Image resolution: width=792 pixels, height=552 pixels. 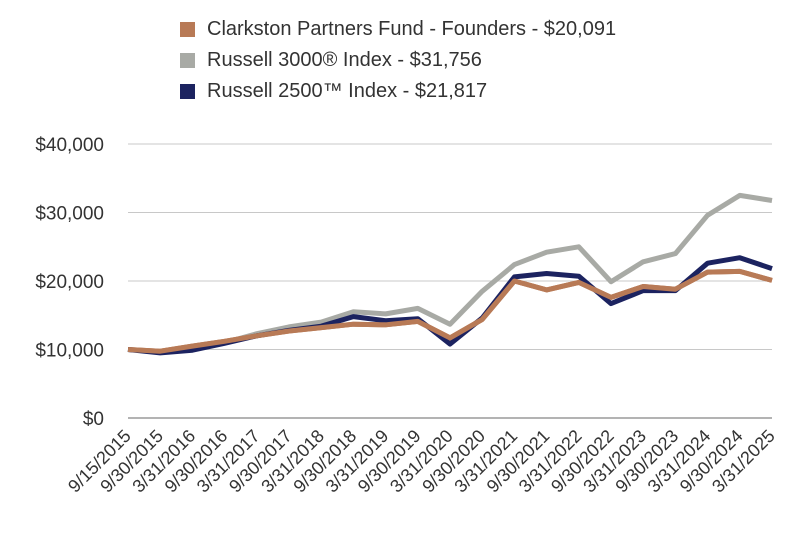 I want to click on y-tick-label: $30,000, so click(x=69, y=214).